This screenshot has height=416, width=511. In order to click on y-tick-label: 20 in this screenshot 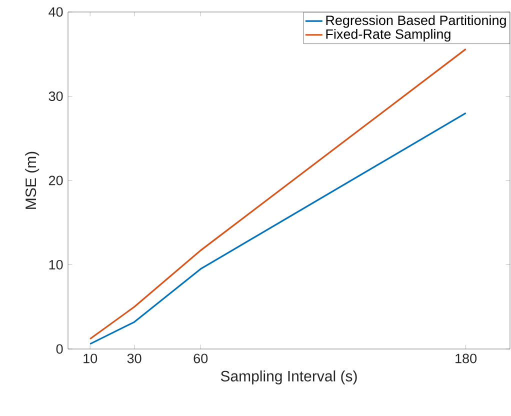, I will do `click(55, 181)`.